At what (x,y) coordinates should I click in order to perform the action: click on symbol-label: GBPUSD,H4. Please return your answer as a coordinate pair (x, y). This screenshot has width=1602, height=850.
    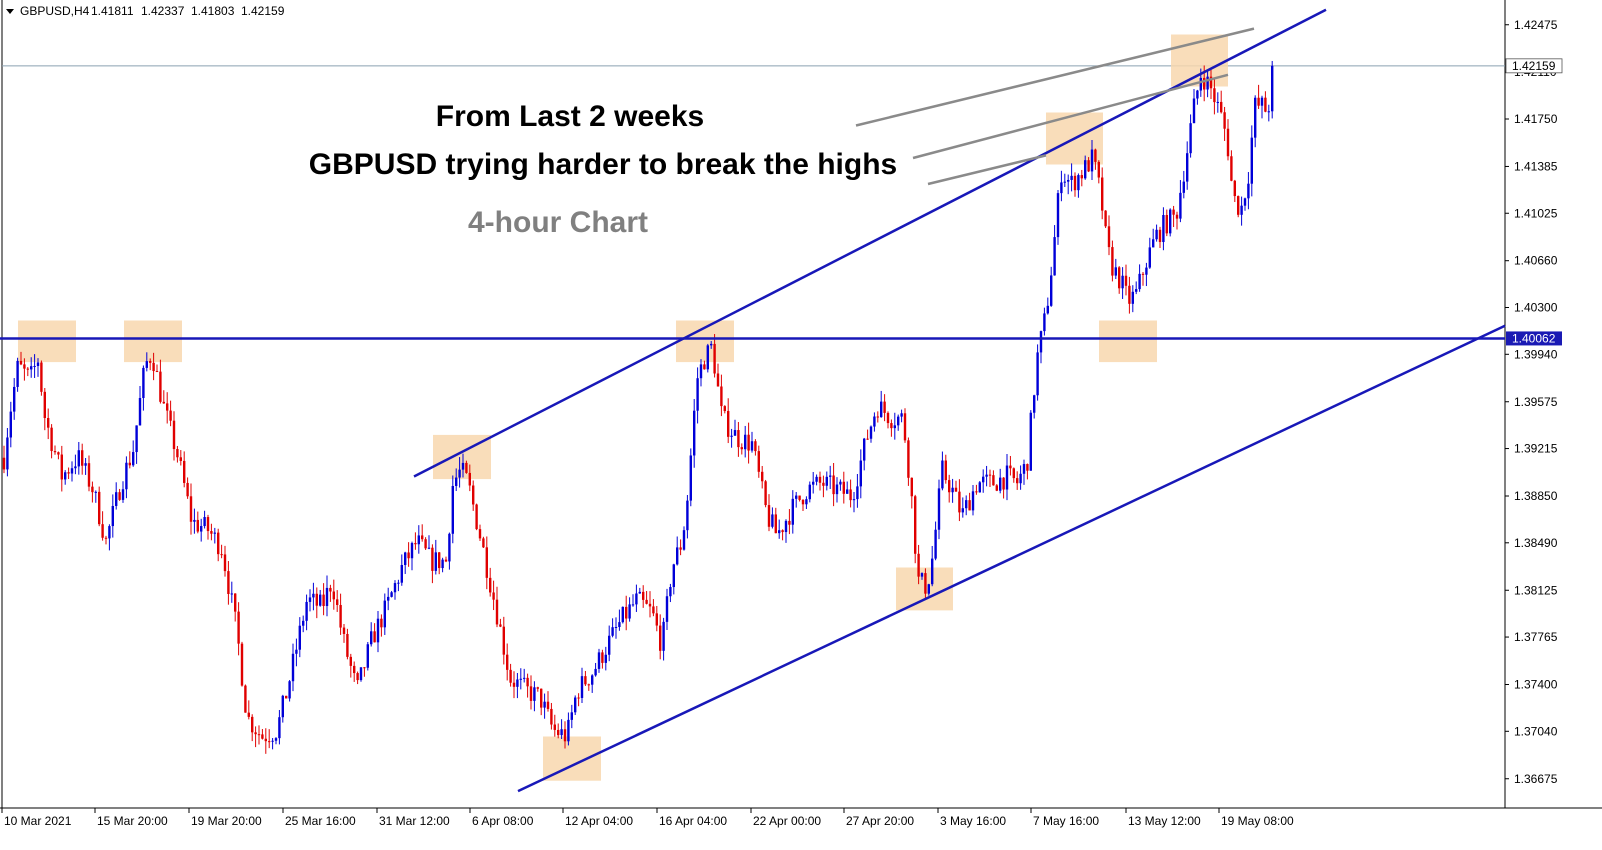
    Looking at the image, I should click on (55, 11).